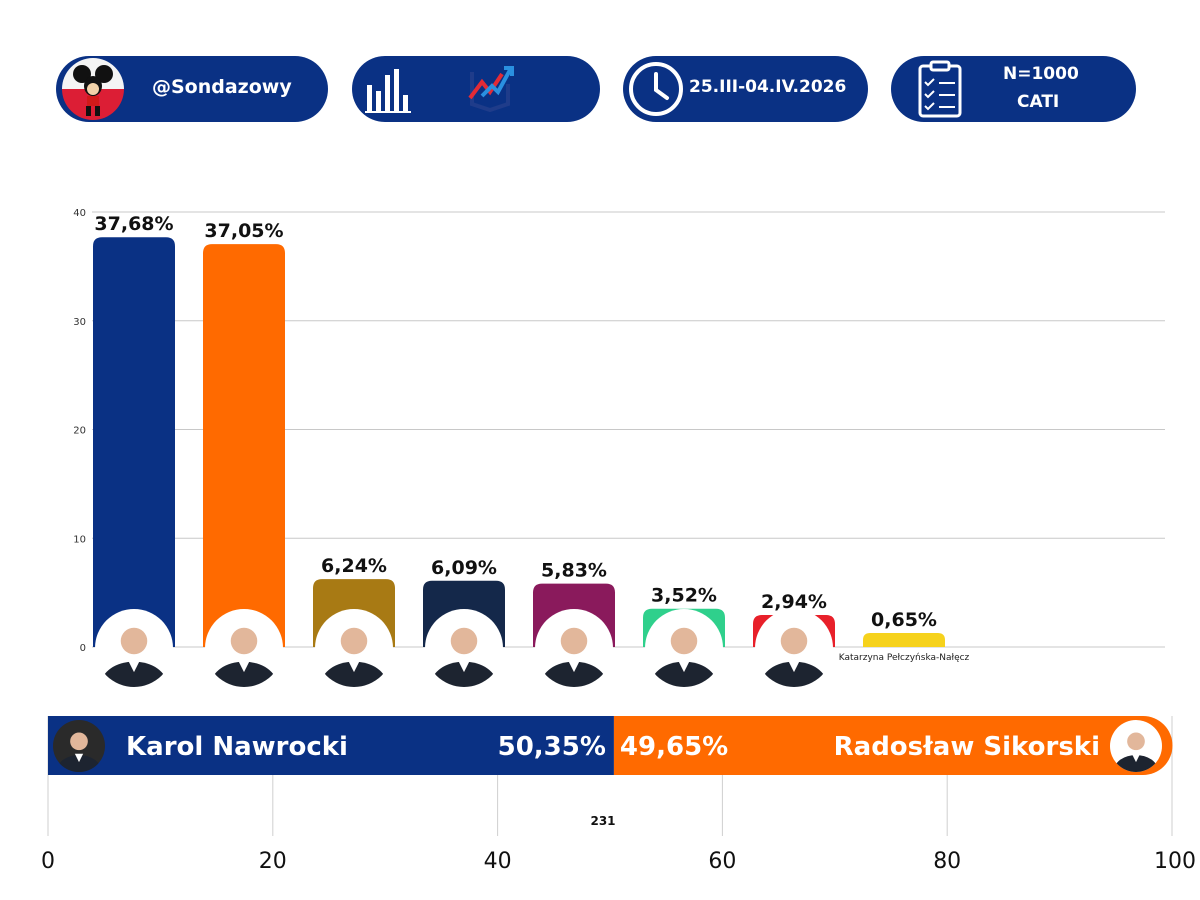 The height and width of the screenshot is (900, 1200). Describe the element at coordinates (1041, 74) in the screenshot. I see `sample-size-label: N=1000` at that location.